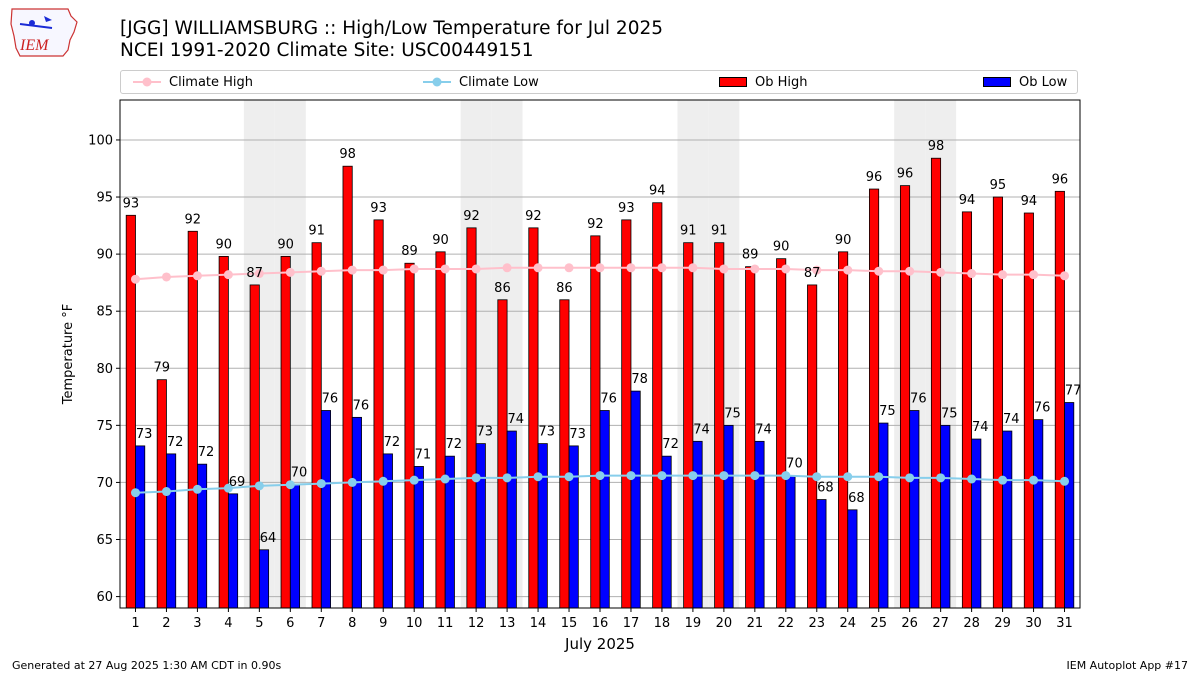  I want to click on y-tick-label: 90, so click(104, 255).